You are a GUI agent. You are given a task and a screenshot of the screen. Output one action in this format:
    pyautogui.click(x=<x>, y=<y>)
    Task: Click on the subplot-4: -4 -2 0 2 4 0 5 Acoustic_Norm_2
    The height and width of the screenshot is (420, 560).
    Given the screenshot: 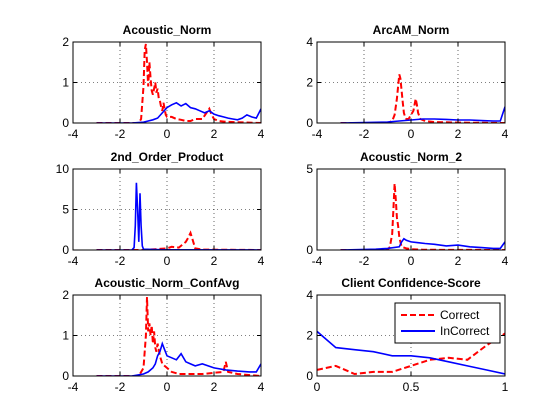 What is the action you would take?
    pyautogui.click(x=407, y=209)
    